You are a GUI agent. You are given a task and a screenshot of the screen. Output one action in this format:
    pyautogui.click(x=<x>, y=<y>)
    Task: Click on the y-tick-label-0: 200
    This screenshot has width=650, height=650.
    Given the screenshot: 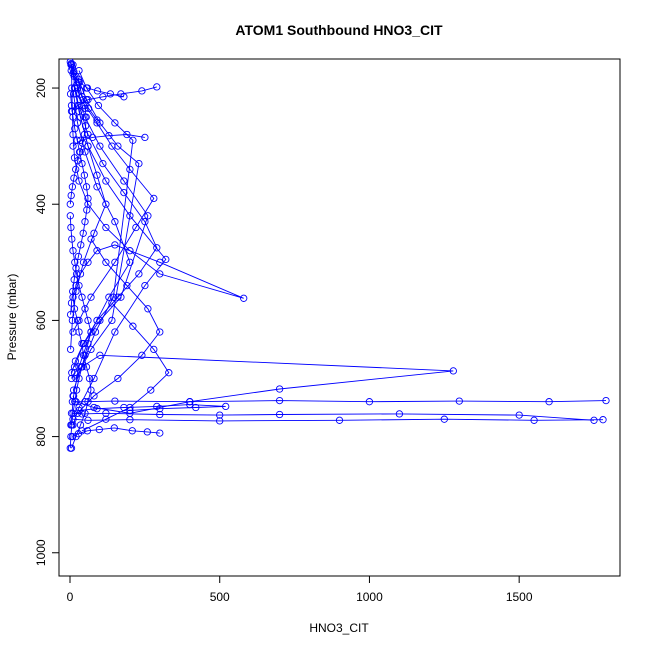 What is the action you would take?
    pyautogui.click(x=41, y=88)
    